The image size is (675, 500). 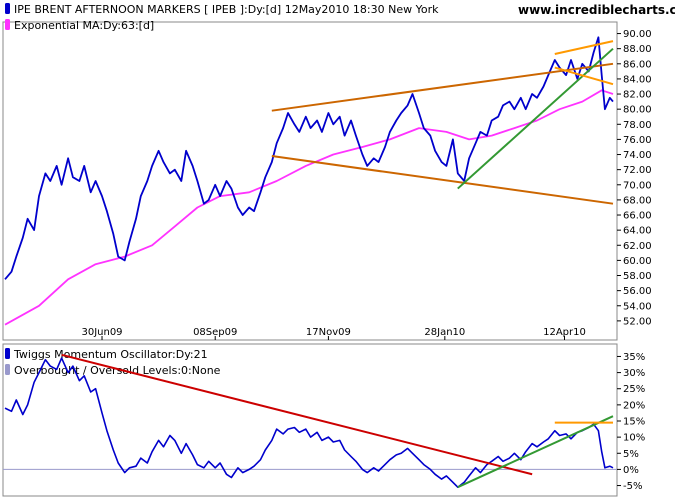 I want to click on osc-y-tick-label: 15%, so click(x=634, y=422).